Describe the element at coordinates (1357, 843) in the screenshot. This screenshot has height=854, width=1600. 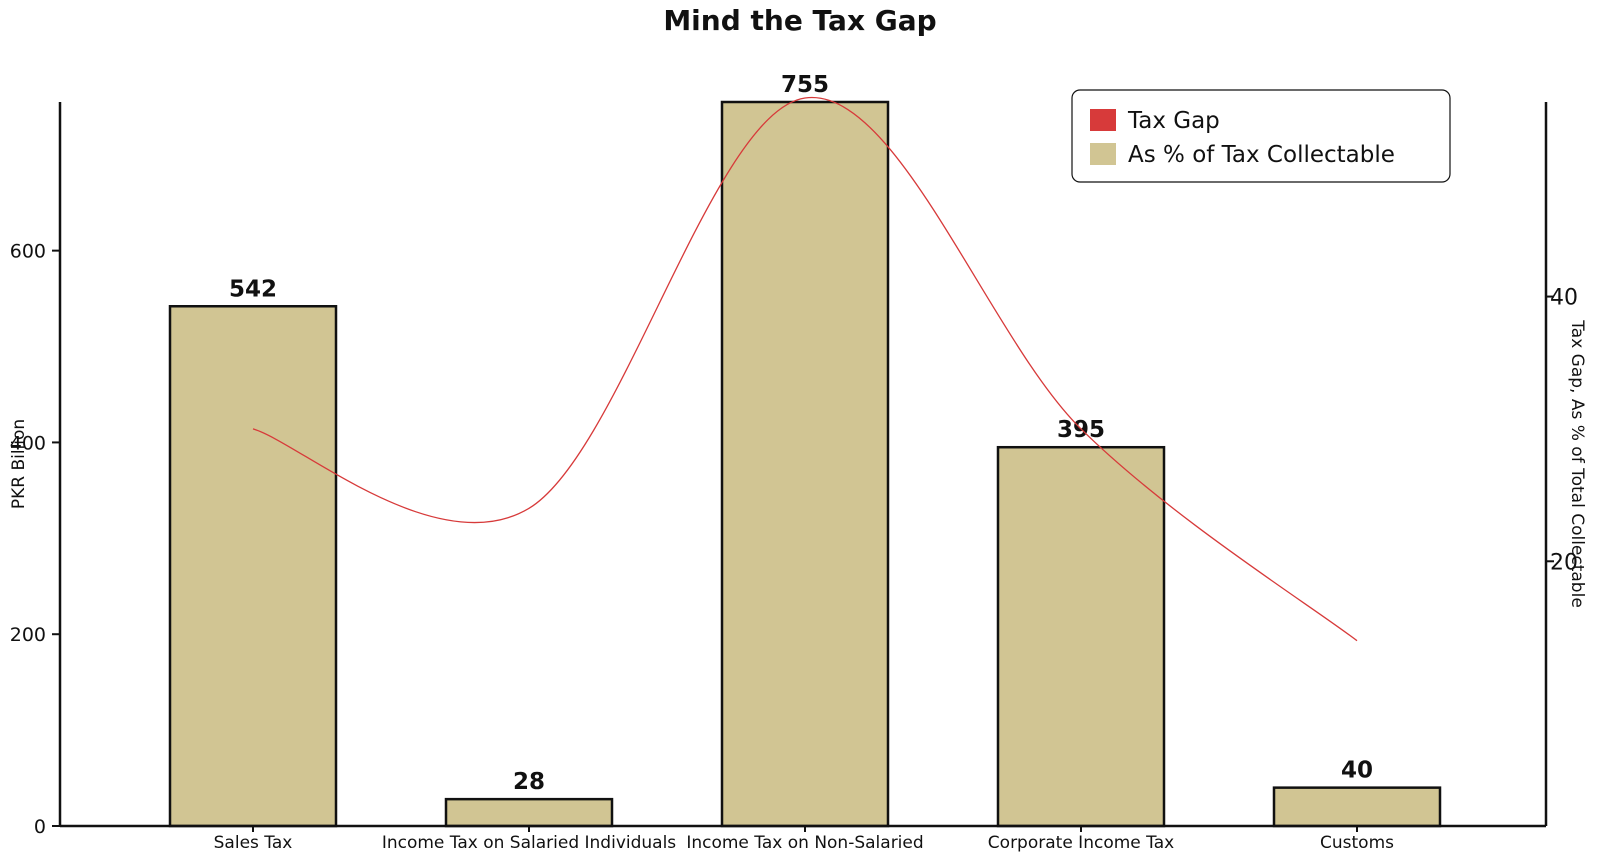
I see `category-label-4: Customs` at that location.